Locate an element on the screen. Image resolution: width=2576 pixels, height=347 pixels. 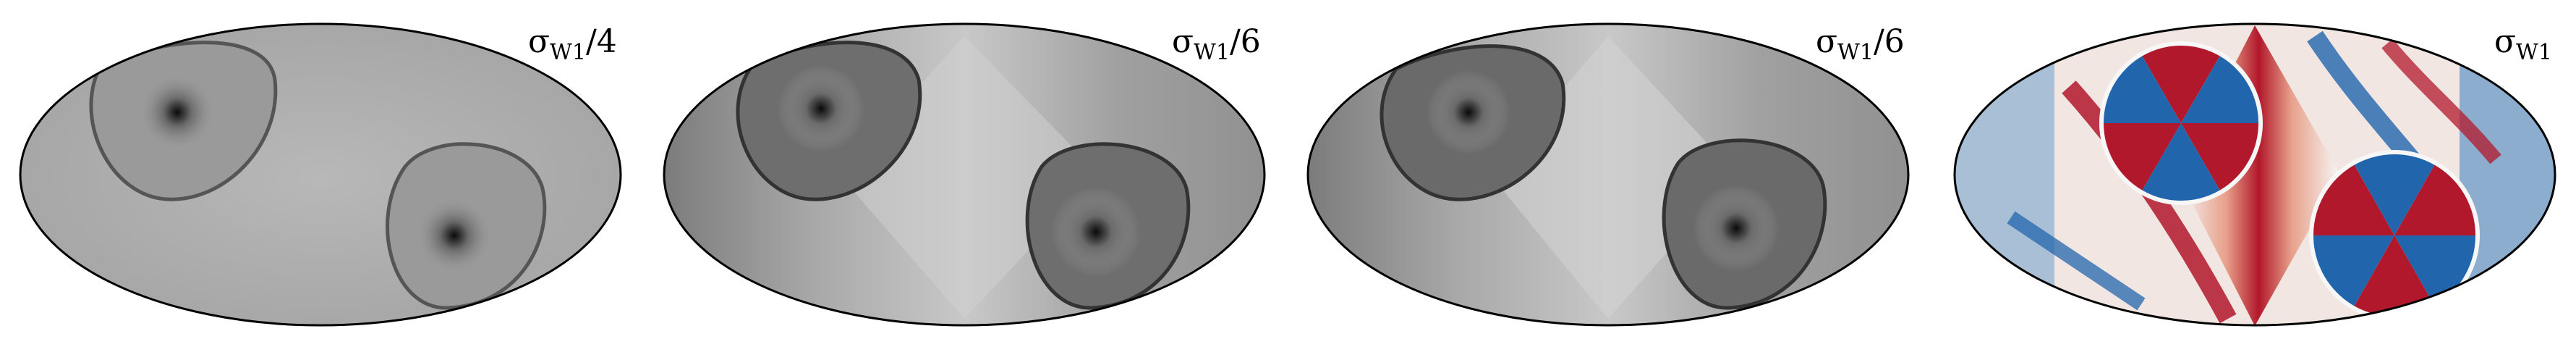
panel-1-label: σW1/4 is located at coordinates (572, 44).